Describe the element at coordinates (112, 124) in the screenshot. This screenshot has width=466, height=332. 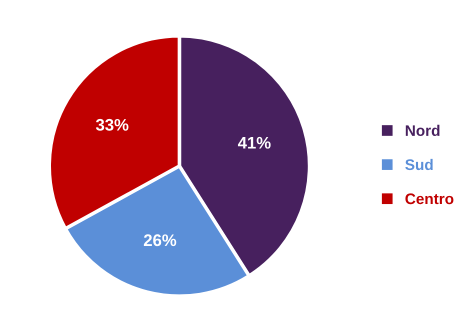
I see `data-label: 33%` at that location.